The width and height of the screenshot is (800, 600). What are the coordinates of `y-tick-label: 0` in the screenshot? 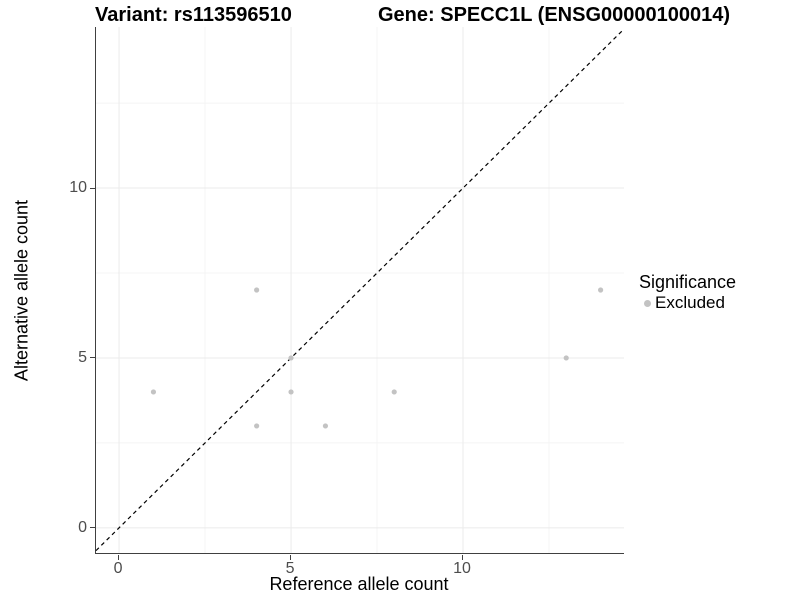 It's located at (82, 527).